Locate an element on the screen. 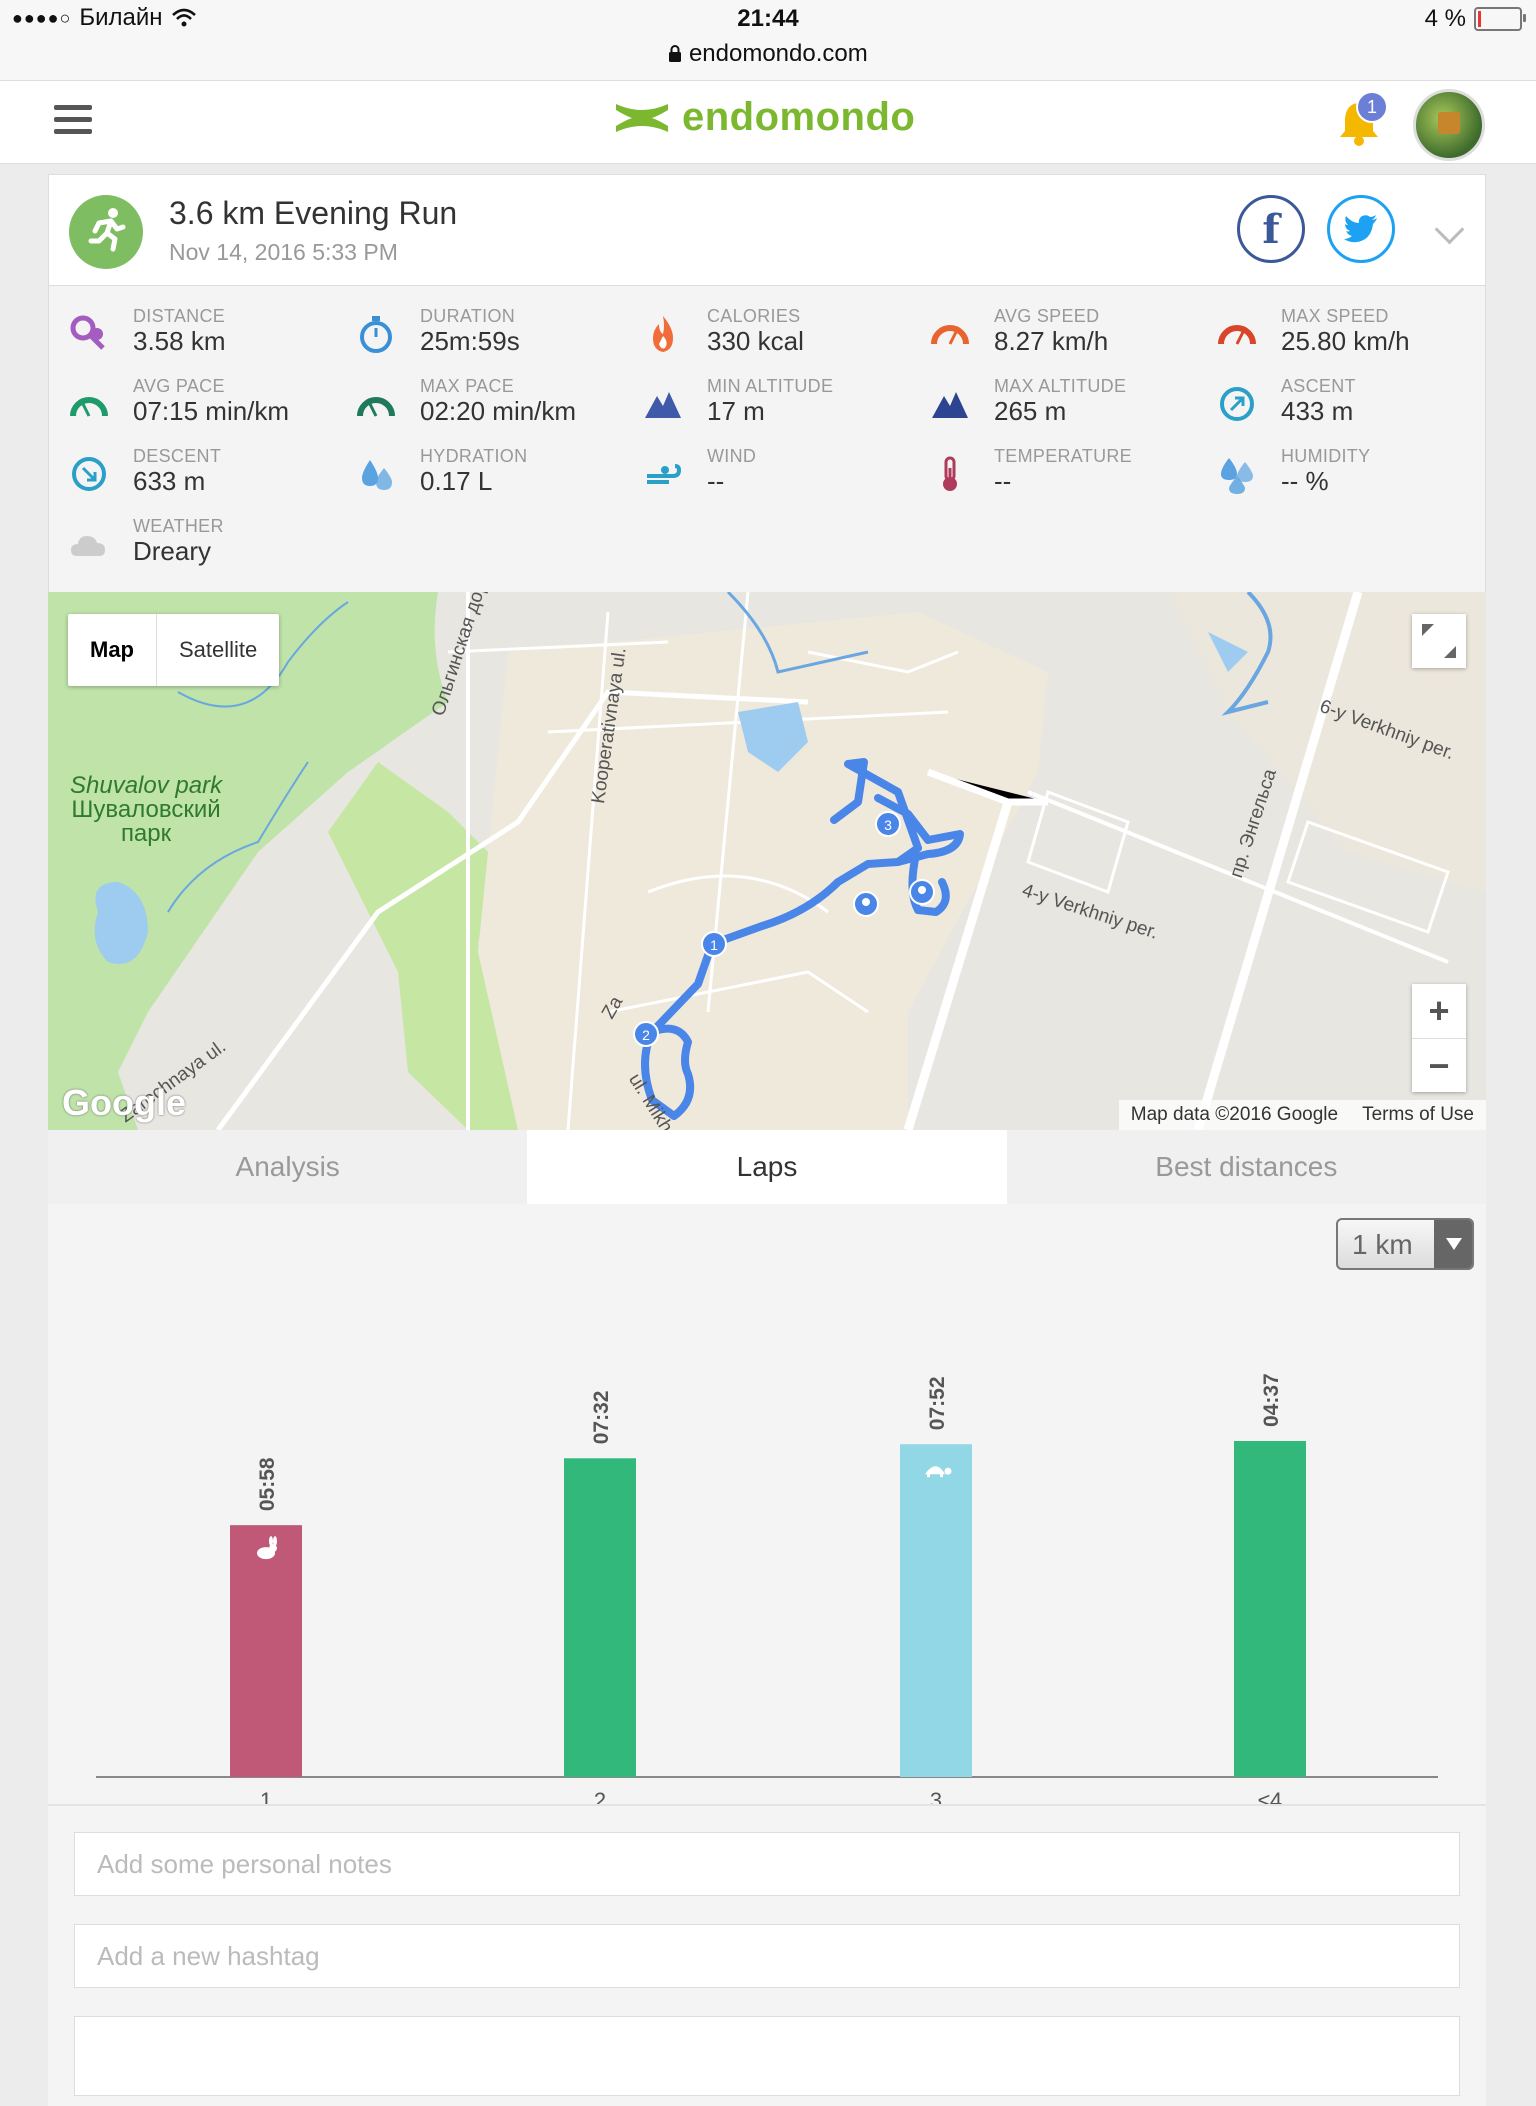 This screenshot has height=2106, width=1536. tab-best-distances: Best distances is located at coordinates (1246, 1166).